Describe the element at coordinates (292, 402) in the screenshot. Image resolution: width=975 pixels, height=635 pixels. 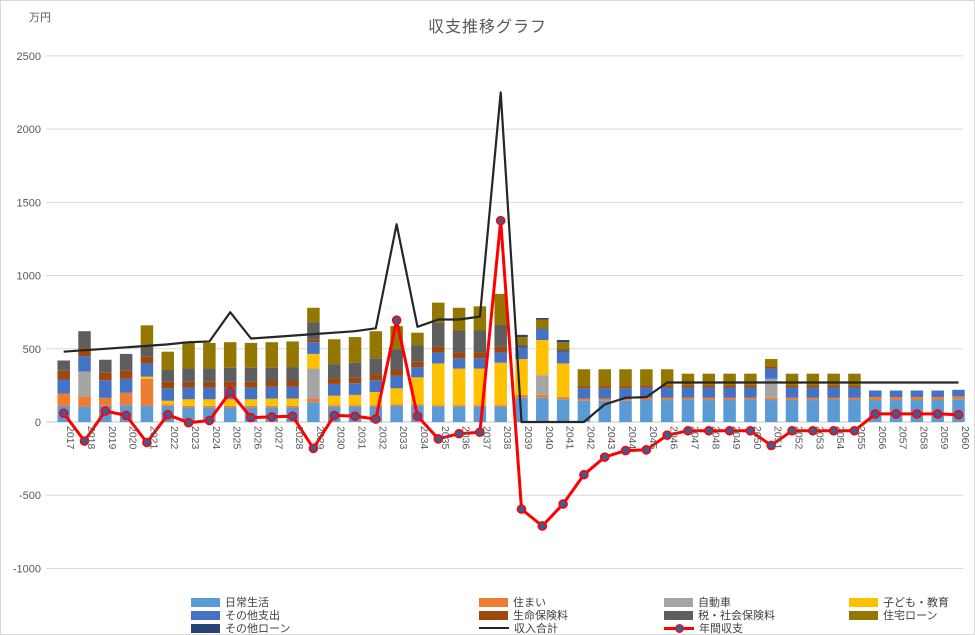
I see `bar-segment-children-education-2028` at that location.